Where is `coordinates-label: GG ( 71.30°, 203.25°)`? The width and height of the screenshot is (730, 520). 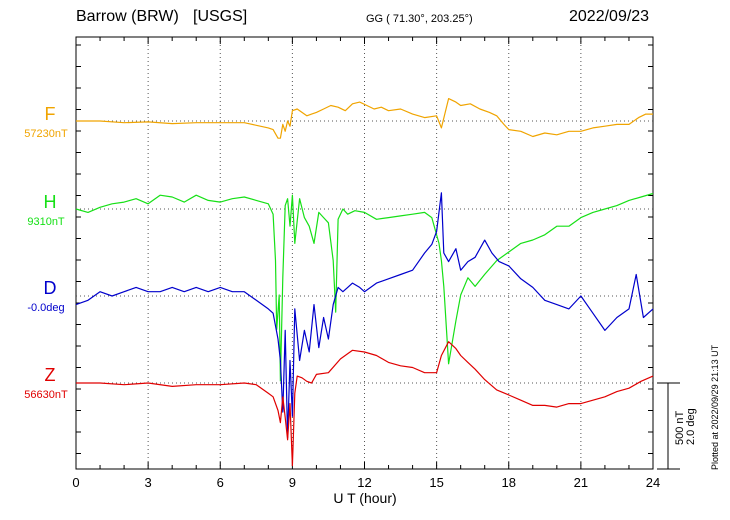
coordinates-label: GG ( 71.30°, 203.25°) is located at coordinates (419, 19).